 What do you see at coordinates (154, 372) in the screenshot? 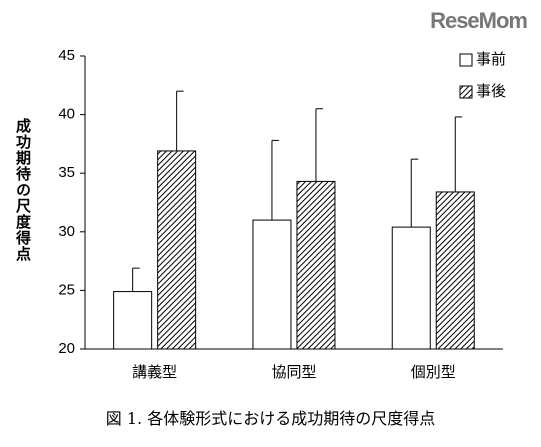
I see `x-tick-label: 講義型` at bounding box center [154, 372].